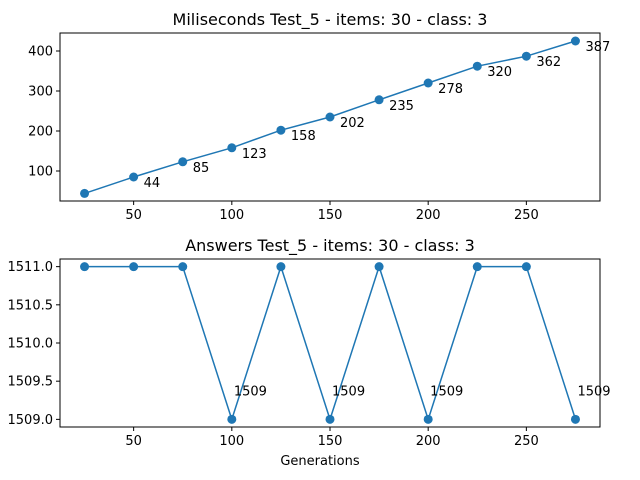  Describe the element at coordinates (254, 154) in the screenshot. I see `point-annotation: 123` at that location.